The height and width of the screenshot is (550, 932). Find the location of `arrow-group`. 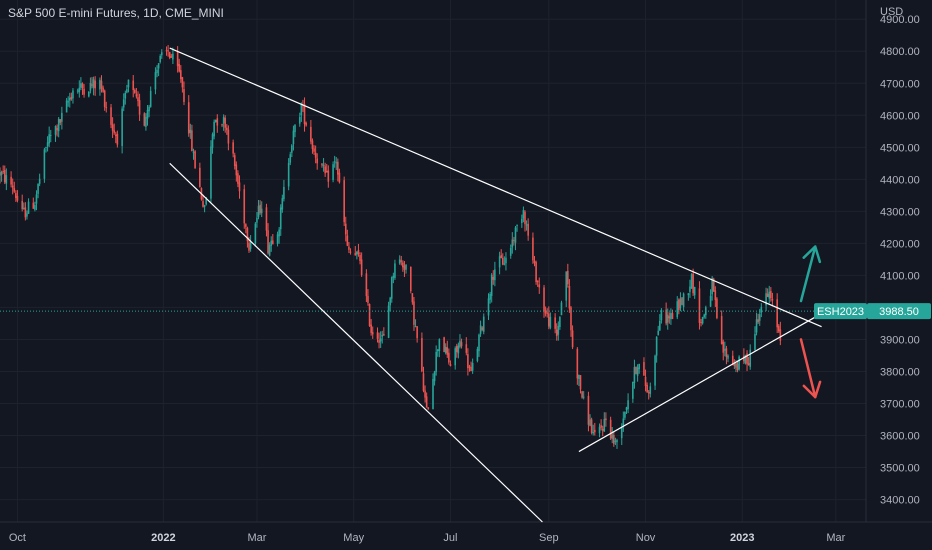

arrow-group is located at coordinates (810, 322).